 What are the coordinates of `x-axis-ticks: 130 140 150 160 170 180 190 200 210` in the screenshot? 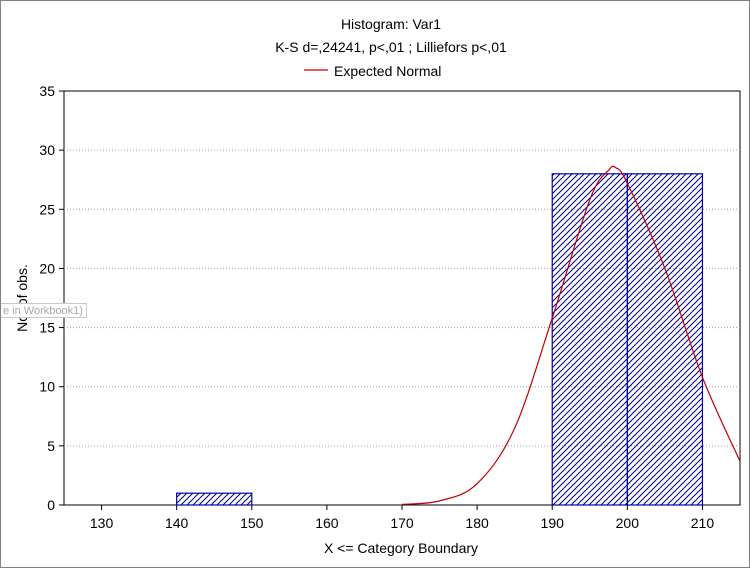 It's located at (402, 518).